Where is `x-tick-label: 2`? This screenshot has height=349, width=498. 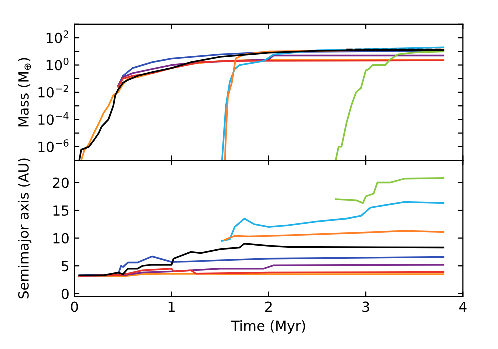
x-tick-label: 2 is located at coordinates (269, 307).